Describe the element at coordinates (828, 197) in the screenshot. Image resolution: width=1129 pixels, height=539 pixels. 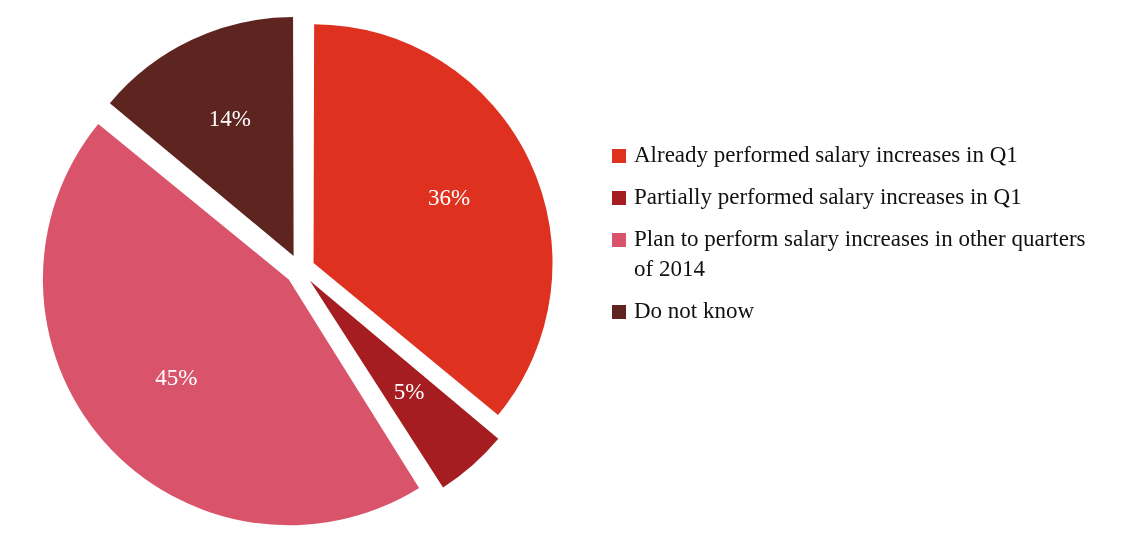
I see `legend-label: Partially performed salary increases in Q1` at that location.